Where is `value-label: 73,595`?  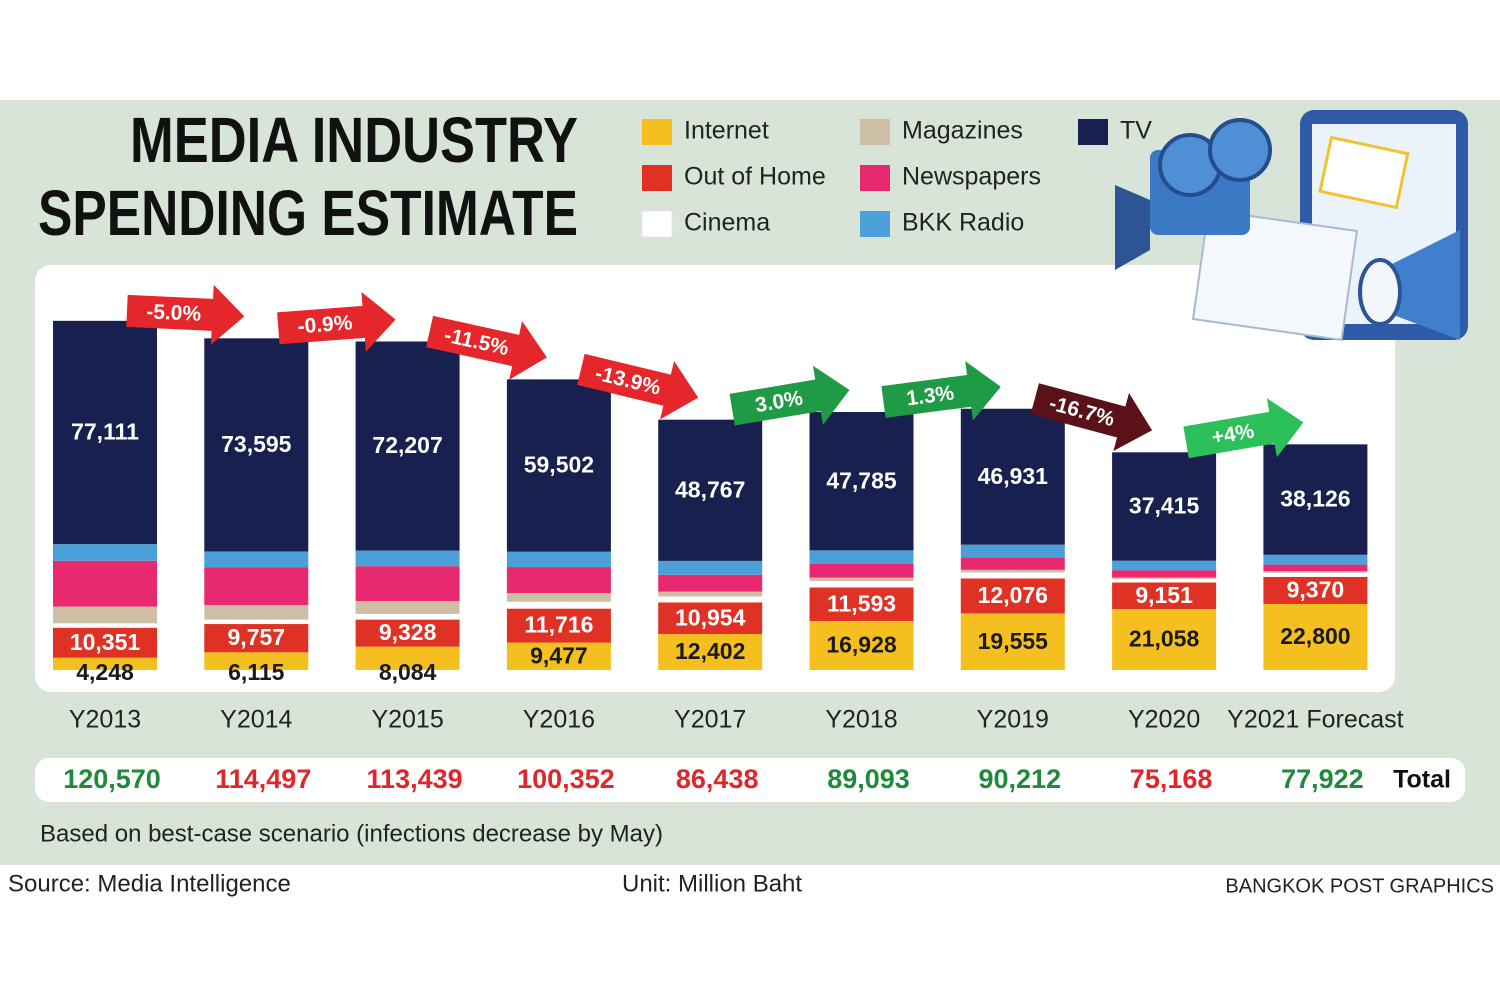 value-label: 73,595 is located at coordinates (256, 444).